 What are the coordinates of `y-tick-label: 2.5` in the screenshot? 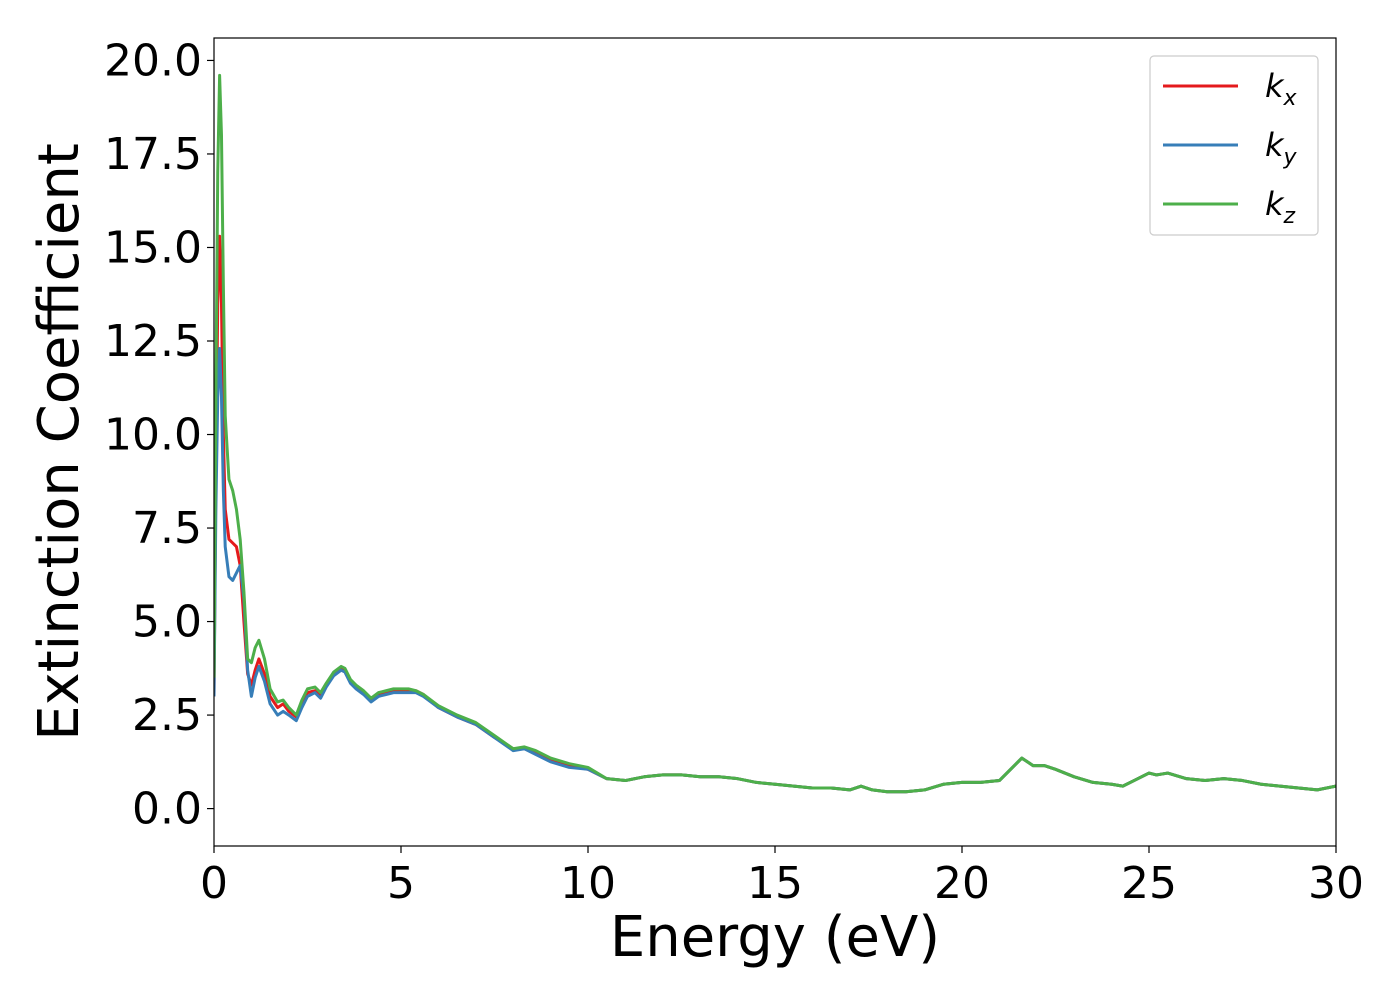 It's located at (167, 715).